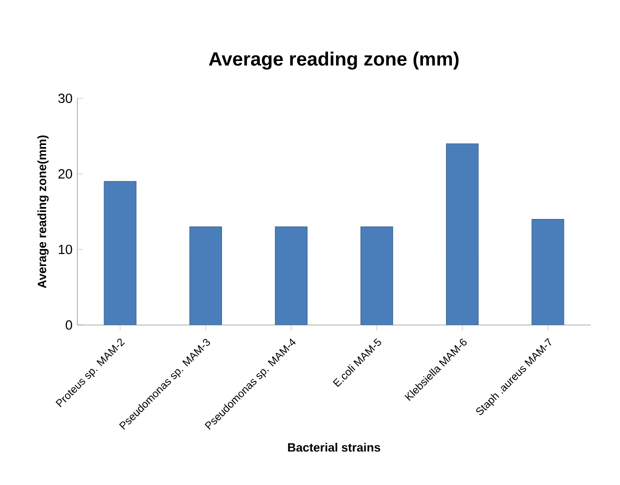 The width and height of the screenshot is (620, 485). Describe the element at coordinates (334, 447) in the screenshot. I see `x-axis-title: Bacterial strains` at that location.